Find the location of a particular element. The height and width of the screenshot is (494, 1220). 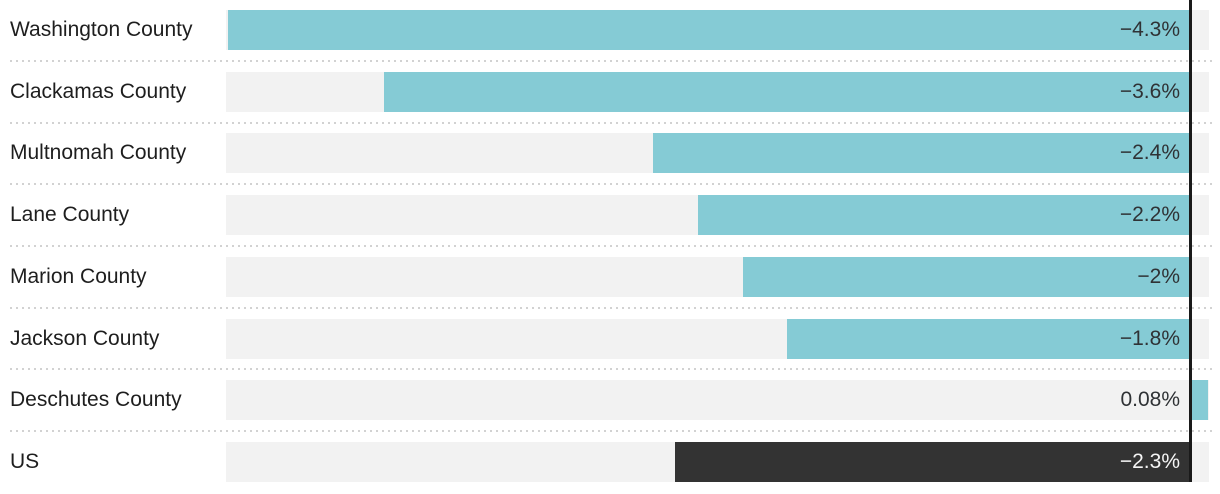

value-label: −1.8% is located at coordinates (1149, 338).